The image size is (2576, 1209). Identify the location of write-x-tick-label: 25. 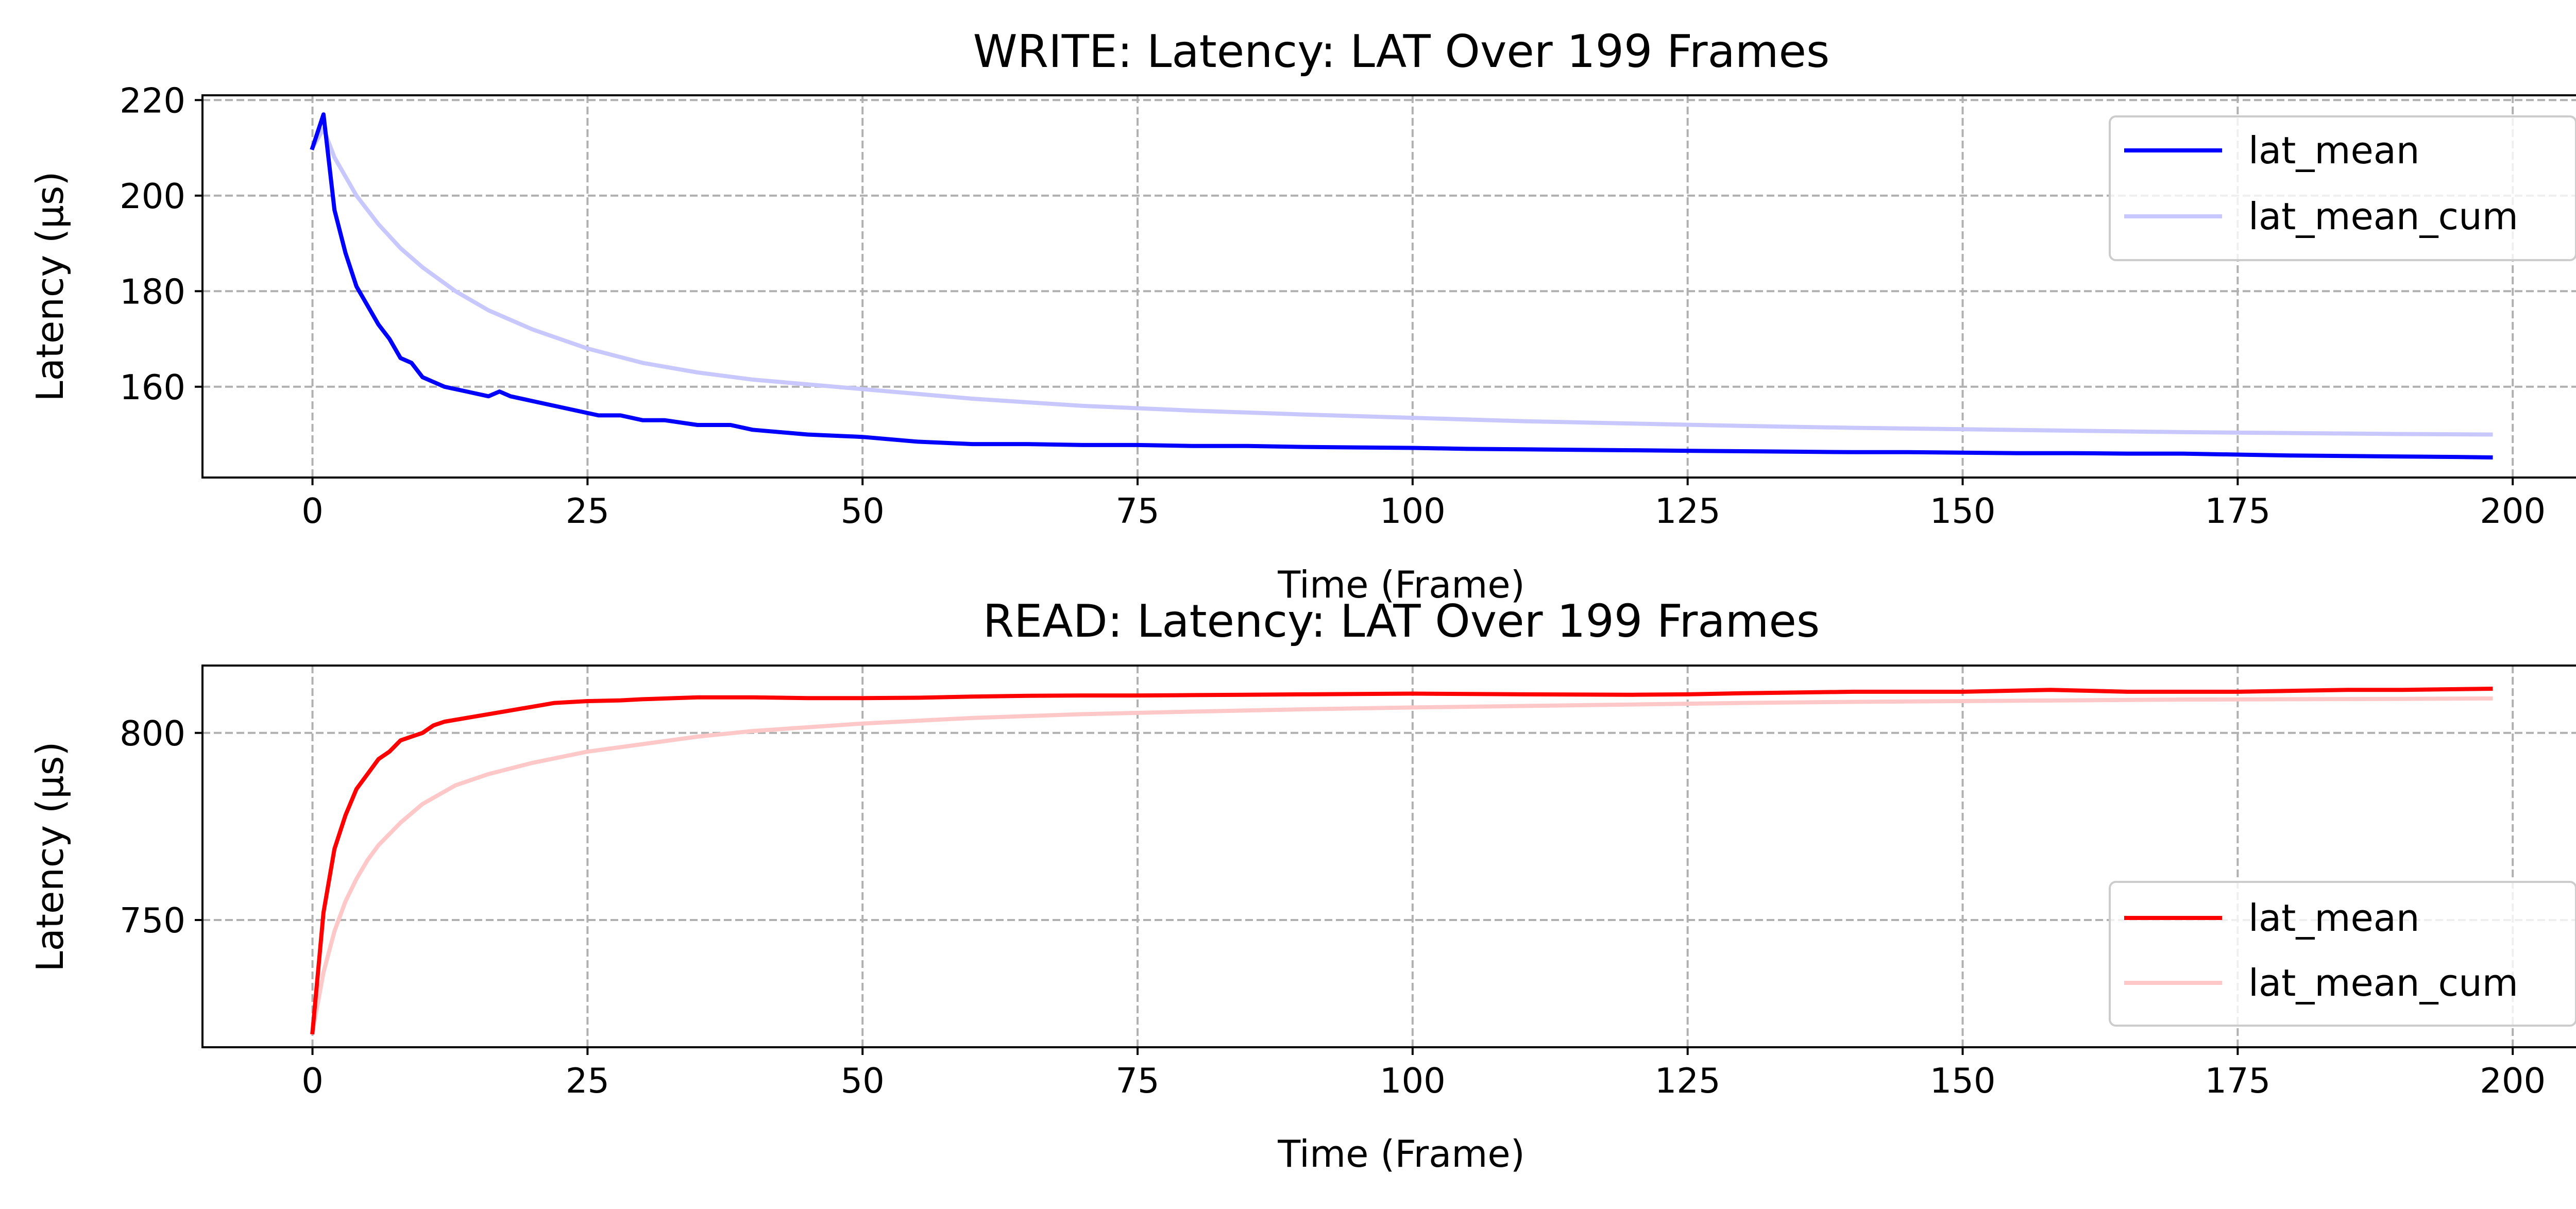
(587, 511).